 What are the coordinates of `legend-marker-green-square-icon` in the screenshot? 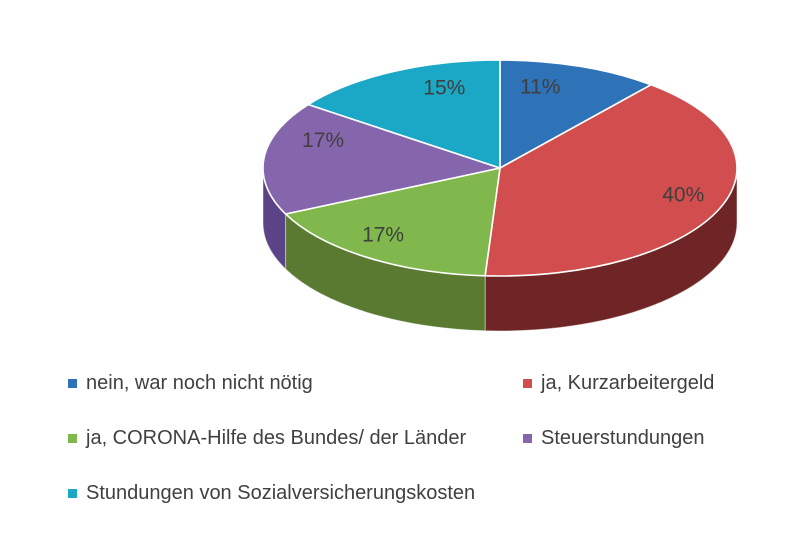 It's located at (72, 438).